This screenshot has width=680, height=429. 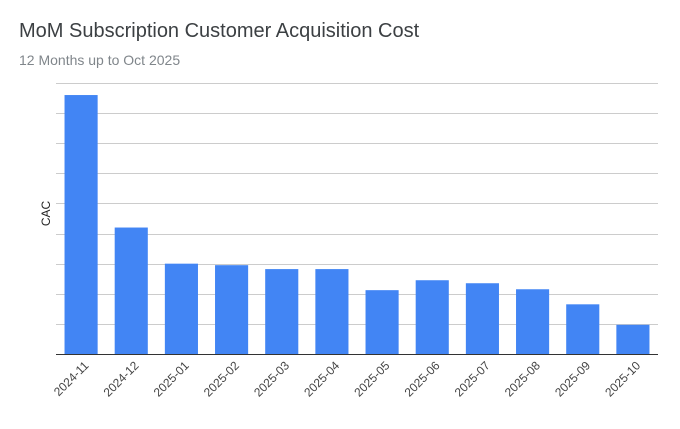 What do you see at coordinates (71, 378) in the screenshot?
I see `x-tick-label: 2024-11` at bounding box center [71, 378].